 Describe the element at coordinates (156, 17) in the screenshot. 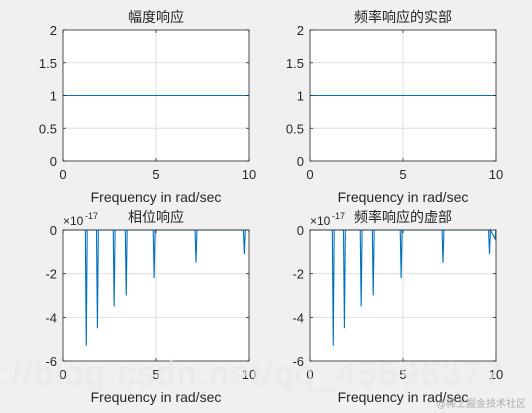

I see `chart-title: 幅度响应` at that location.